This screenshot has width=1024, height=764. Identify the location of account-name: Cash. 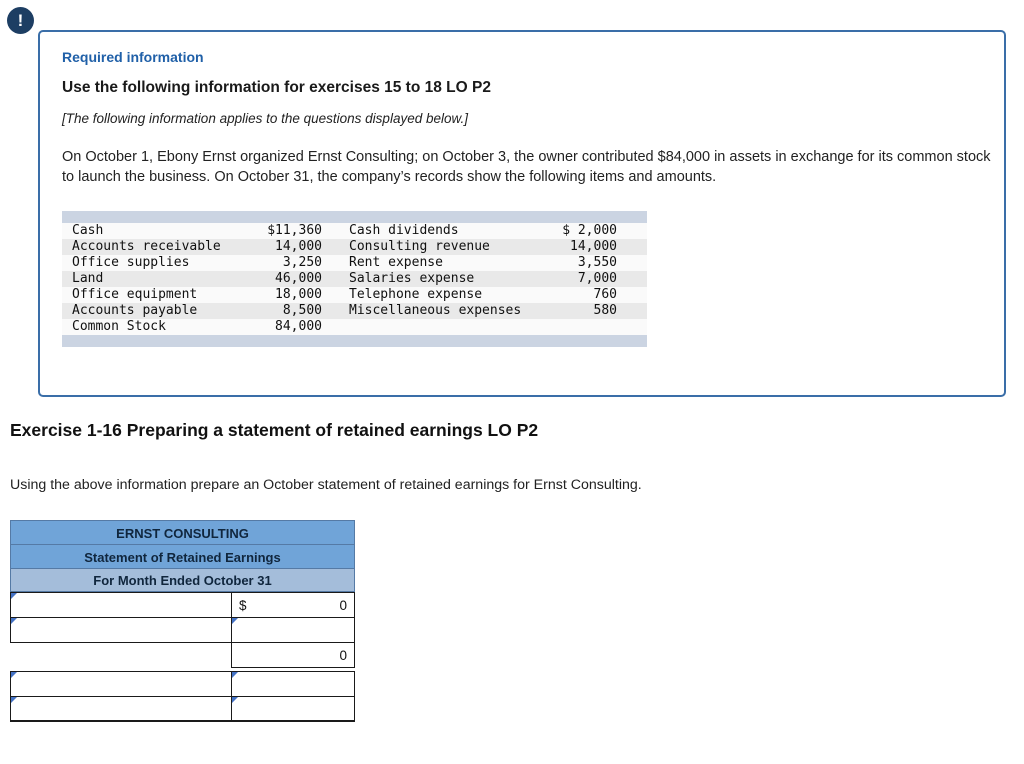
(88, 230).